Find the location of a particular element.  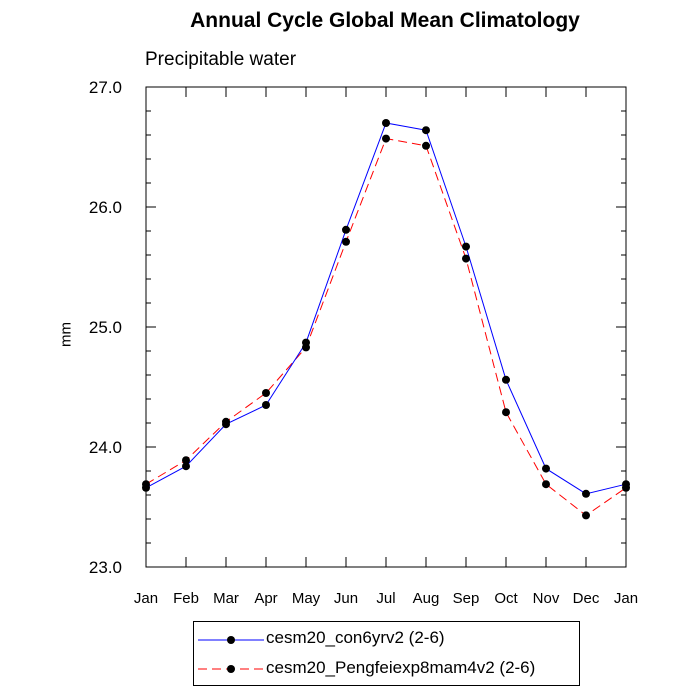

legend-item-series-2: cesm20_Pengfeiexp8mam4v2 (2-6) is located at coordinates (386, 669).